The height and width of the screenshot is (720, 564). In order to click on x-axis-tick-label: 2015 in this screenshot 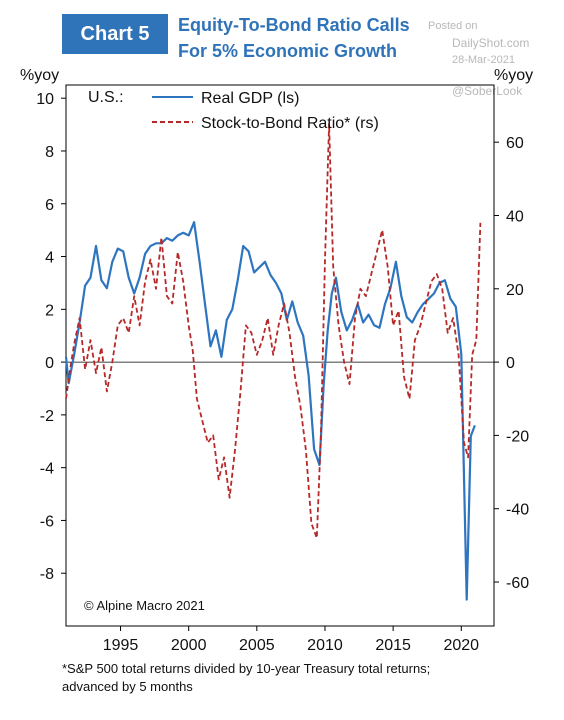, I will do `click(393, 645)`.